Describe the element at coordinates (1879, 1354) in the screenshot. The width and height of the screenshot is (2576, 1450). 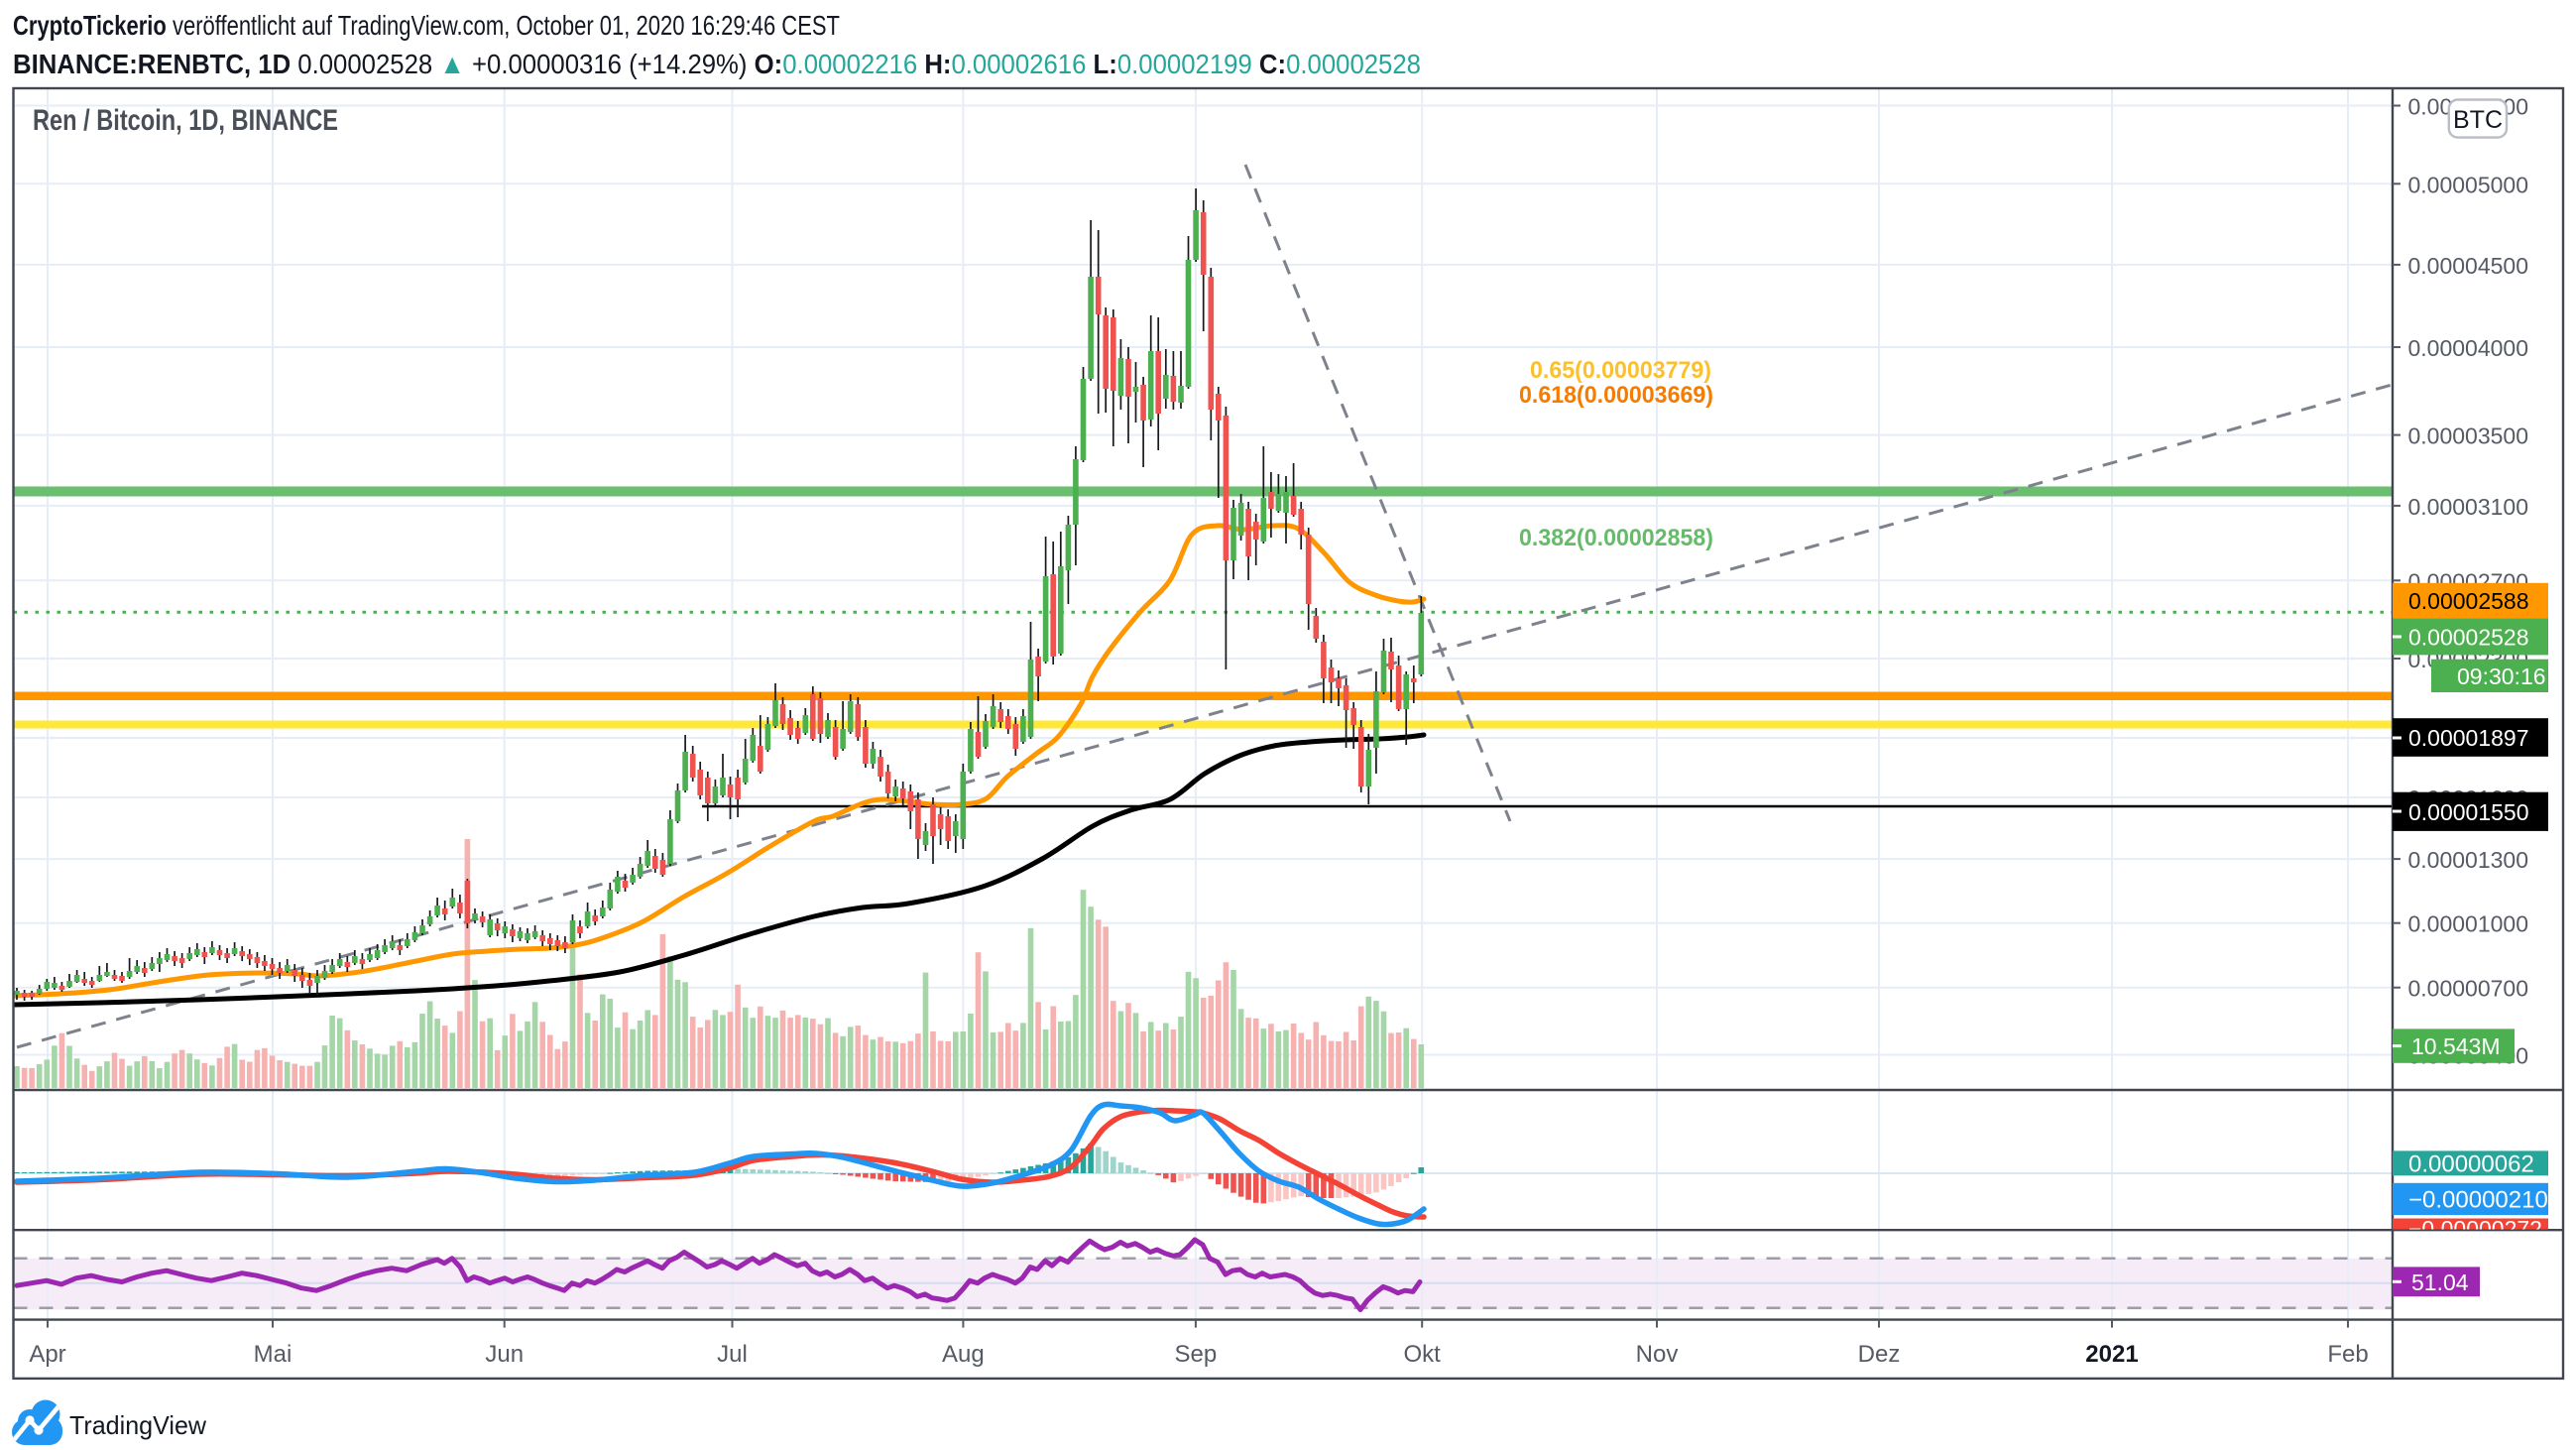
I see `svg-text: Dez` at that location.